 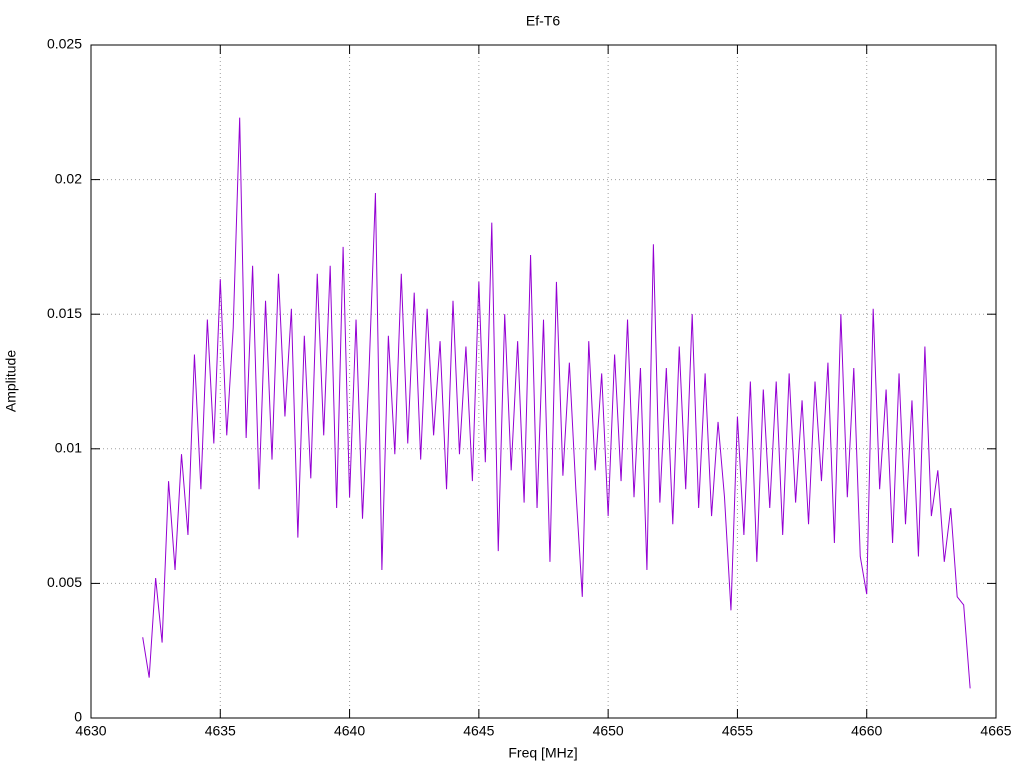 I want to click on x-tick-label: 4640, so click(x=349, y=731).